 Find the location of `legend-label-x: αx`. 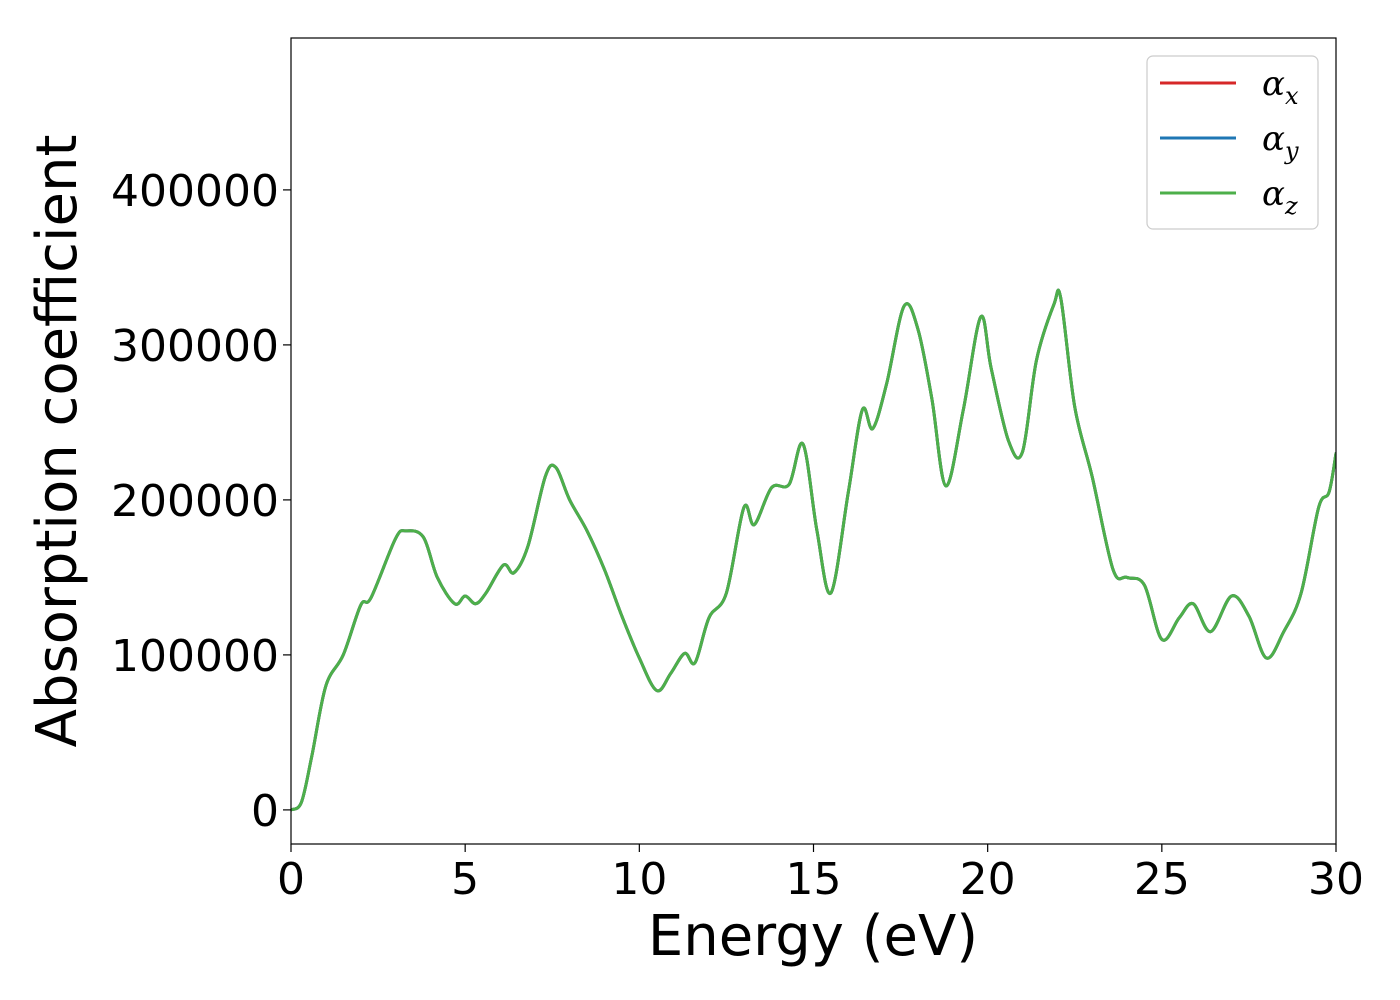

legend-label-x: αx is located at coordinates (1280, 87).